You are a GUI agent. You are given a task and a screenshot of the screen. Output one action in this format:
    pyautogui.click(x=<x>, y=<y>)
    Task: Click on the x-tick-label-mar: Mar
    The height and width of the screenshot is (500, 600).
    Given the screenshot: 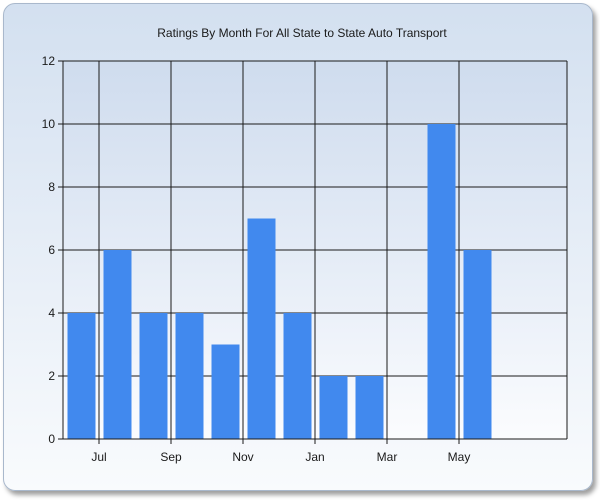 What is the action you would take?
    pyautogui.click(x=387, y=457)
    